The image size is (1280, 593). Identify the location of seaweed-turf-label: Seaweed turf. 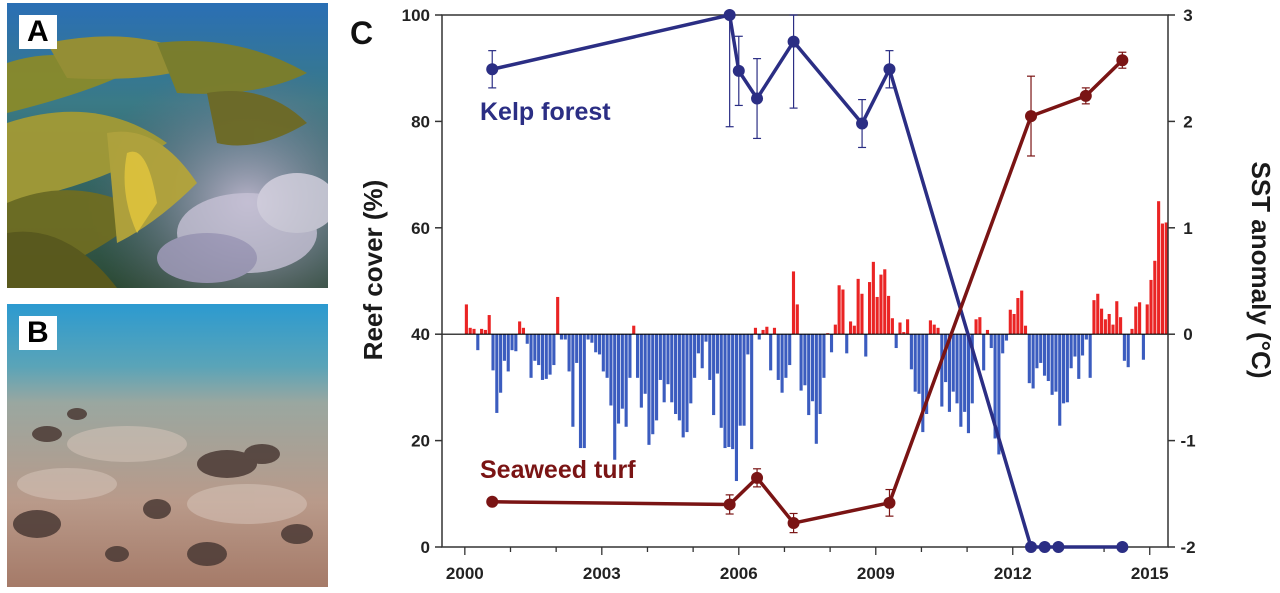
(558, 470).